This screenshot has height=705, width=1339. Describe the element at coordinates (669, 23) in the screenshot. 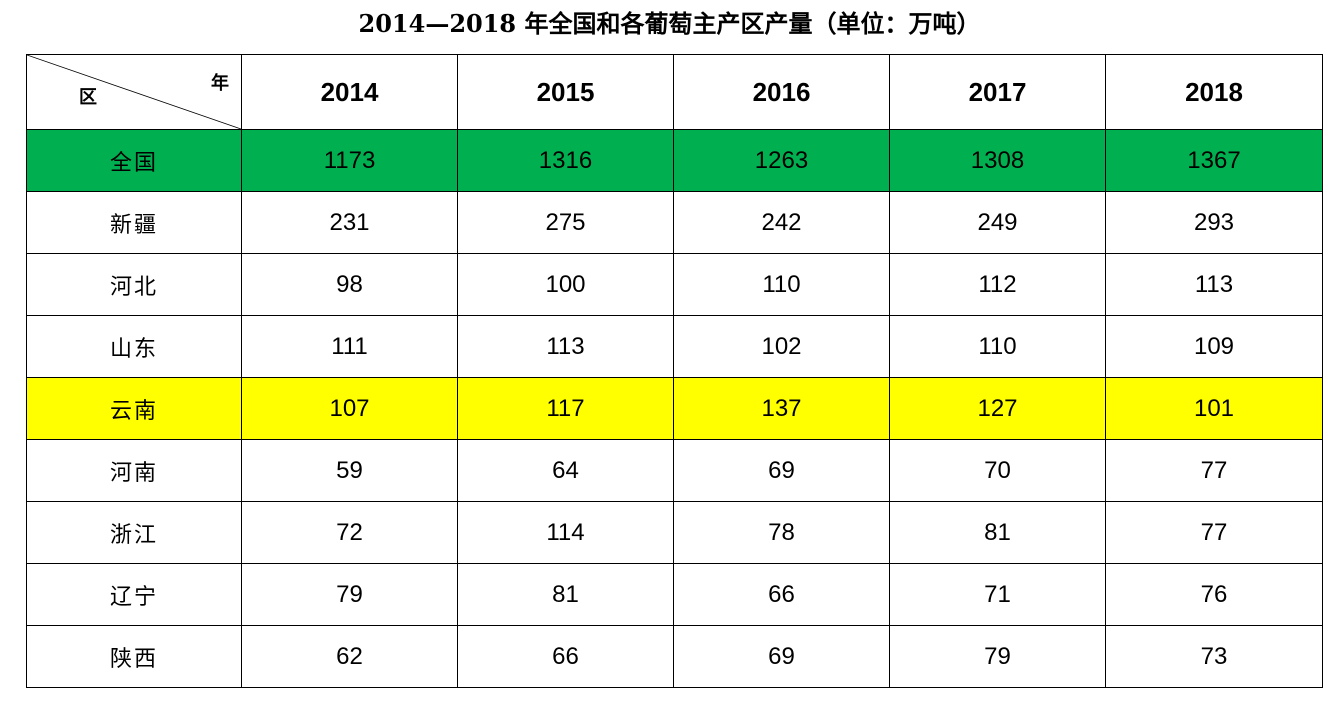

I see `table-title: 2014—2018 年全国和各葡萄主产区产量（单位：万吨）` at that location.